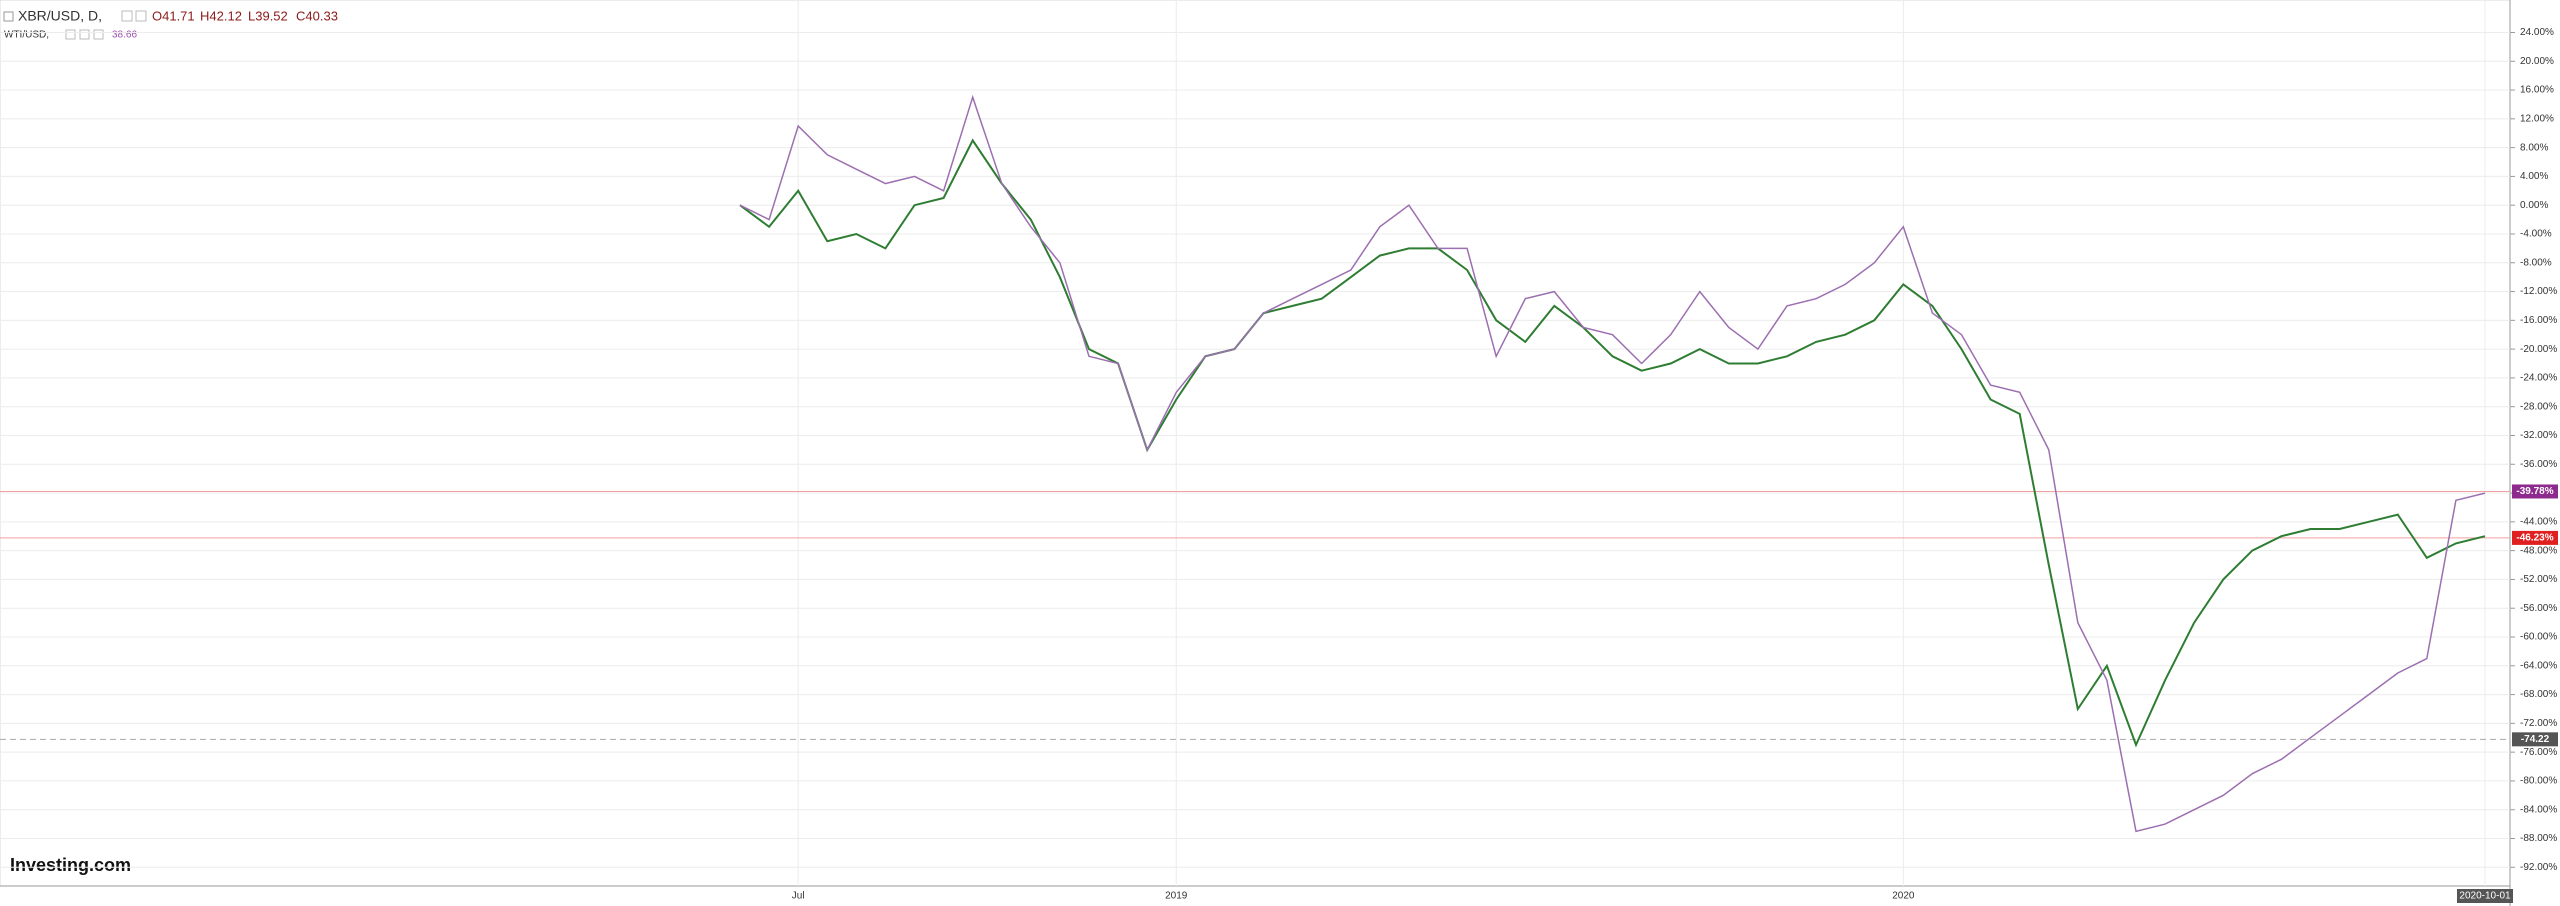  I want to click on y-tick-label: -52.00%, so click(2538, 579).